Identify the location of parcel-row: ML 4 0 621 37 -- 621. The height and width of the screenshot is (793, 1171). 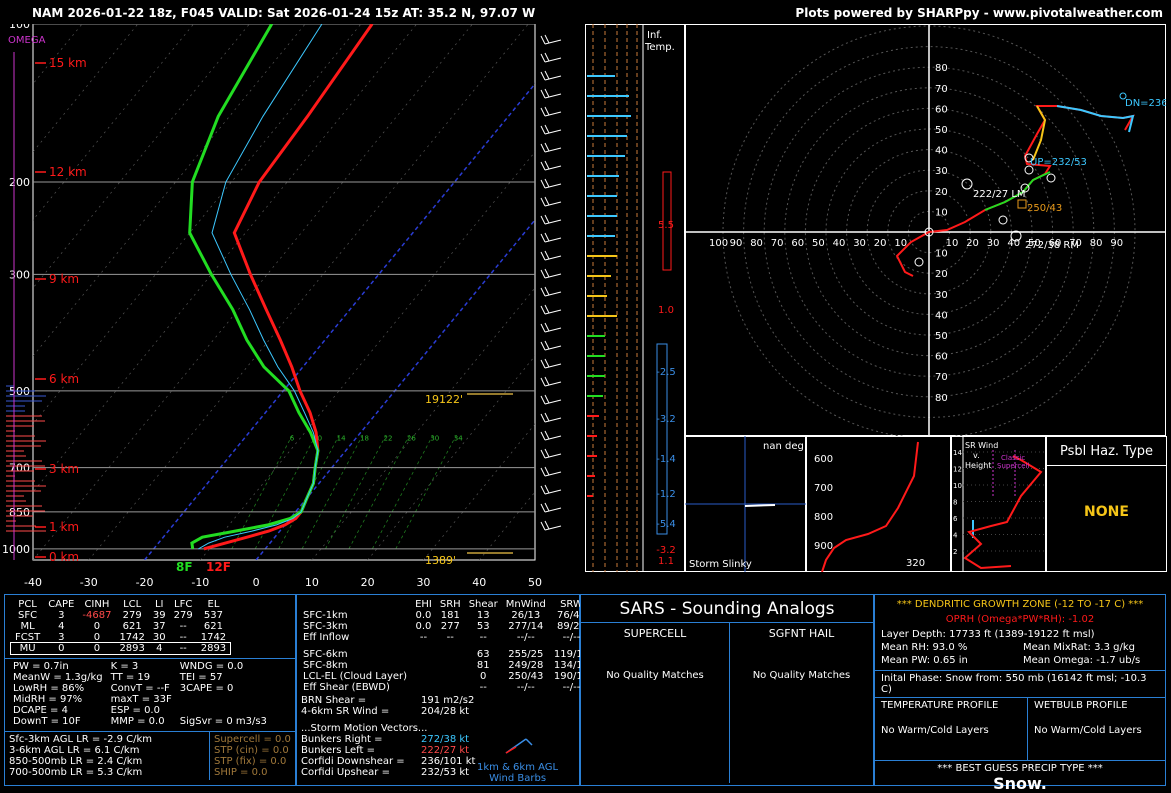
(120, 626).